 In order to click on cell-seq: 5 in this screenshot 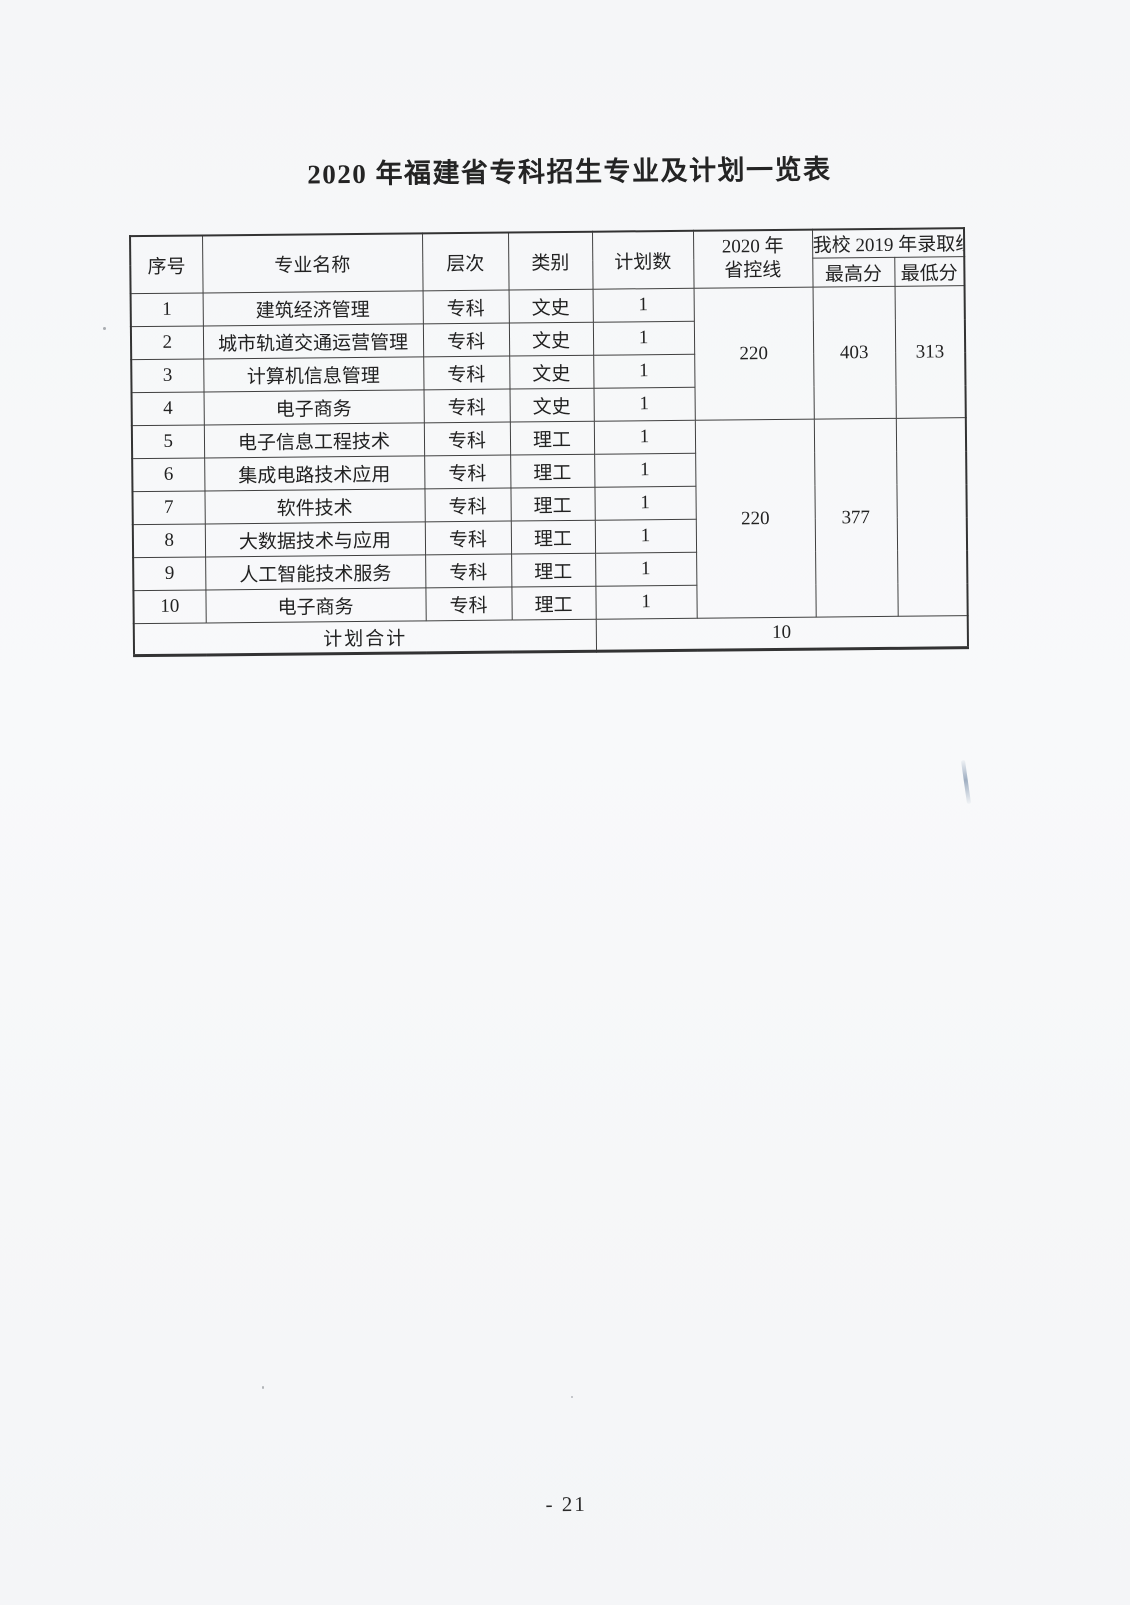, I will do `click(168, 441)`.